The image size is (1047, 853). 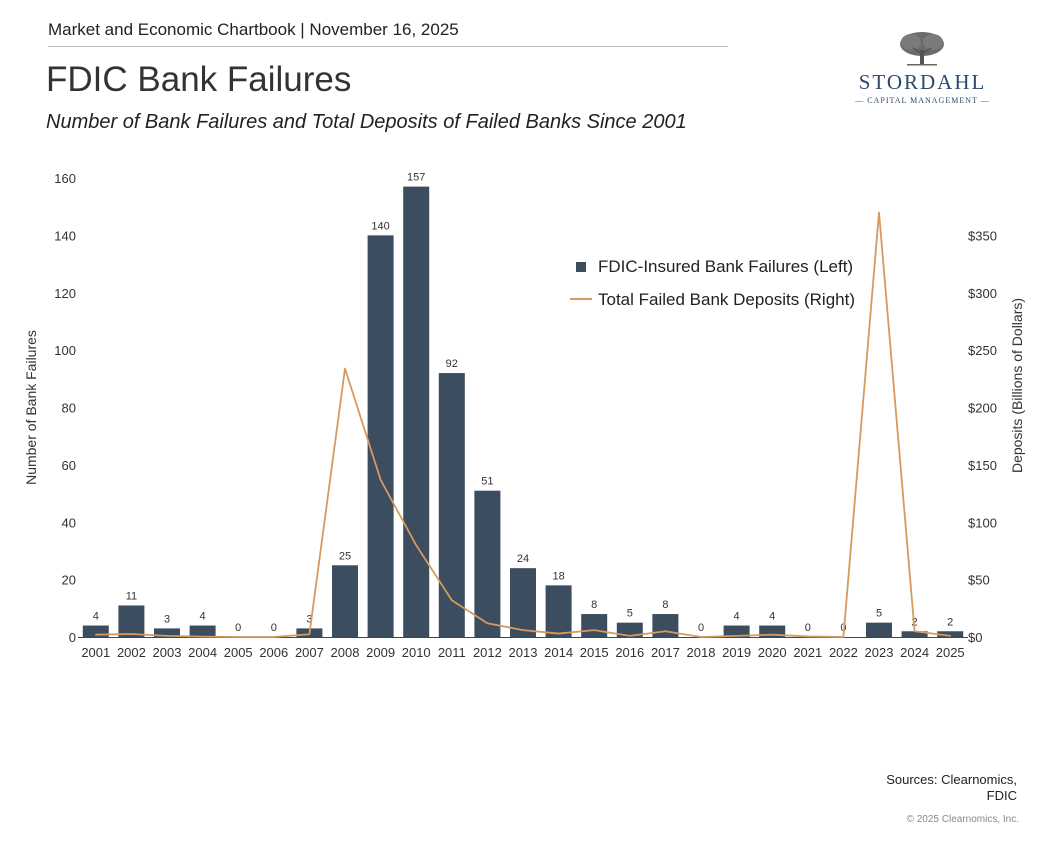 What do you see at coordinates (581, 267) in the screenshot?
I see `legend-bar-swatch` at bounding box center [581, 267].